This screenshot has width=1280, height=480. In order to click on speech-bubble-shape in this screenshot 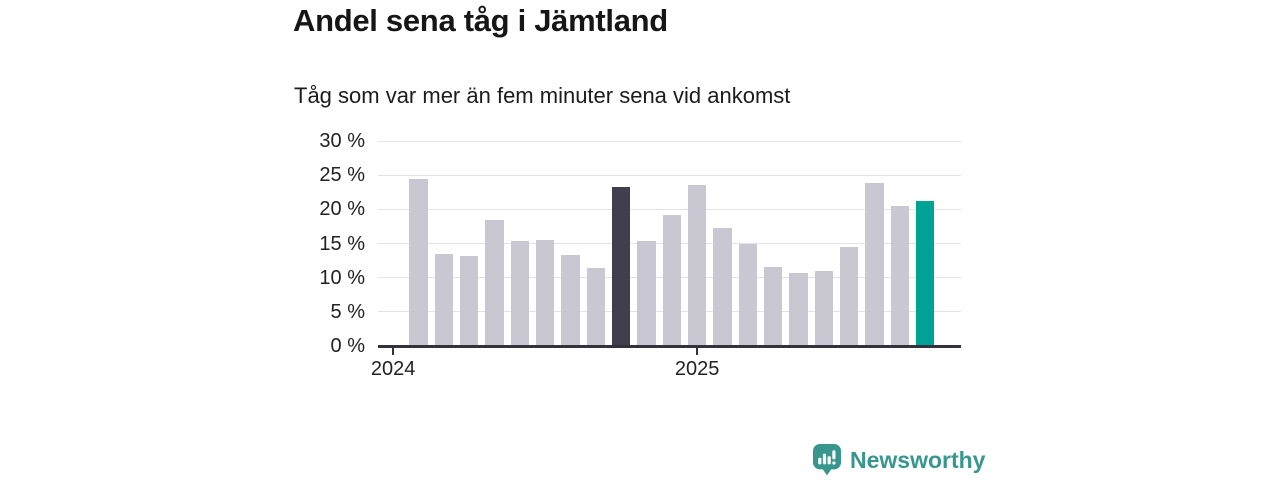, I will do `click(827, 460)`.